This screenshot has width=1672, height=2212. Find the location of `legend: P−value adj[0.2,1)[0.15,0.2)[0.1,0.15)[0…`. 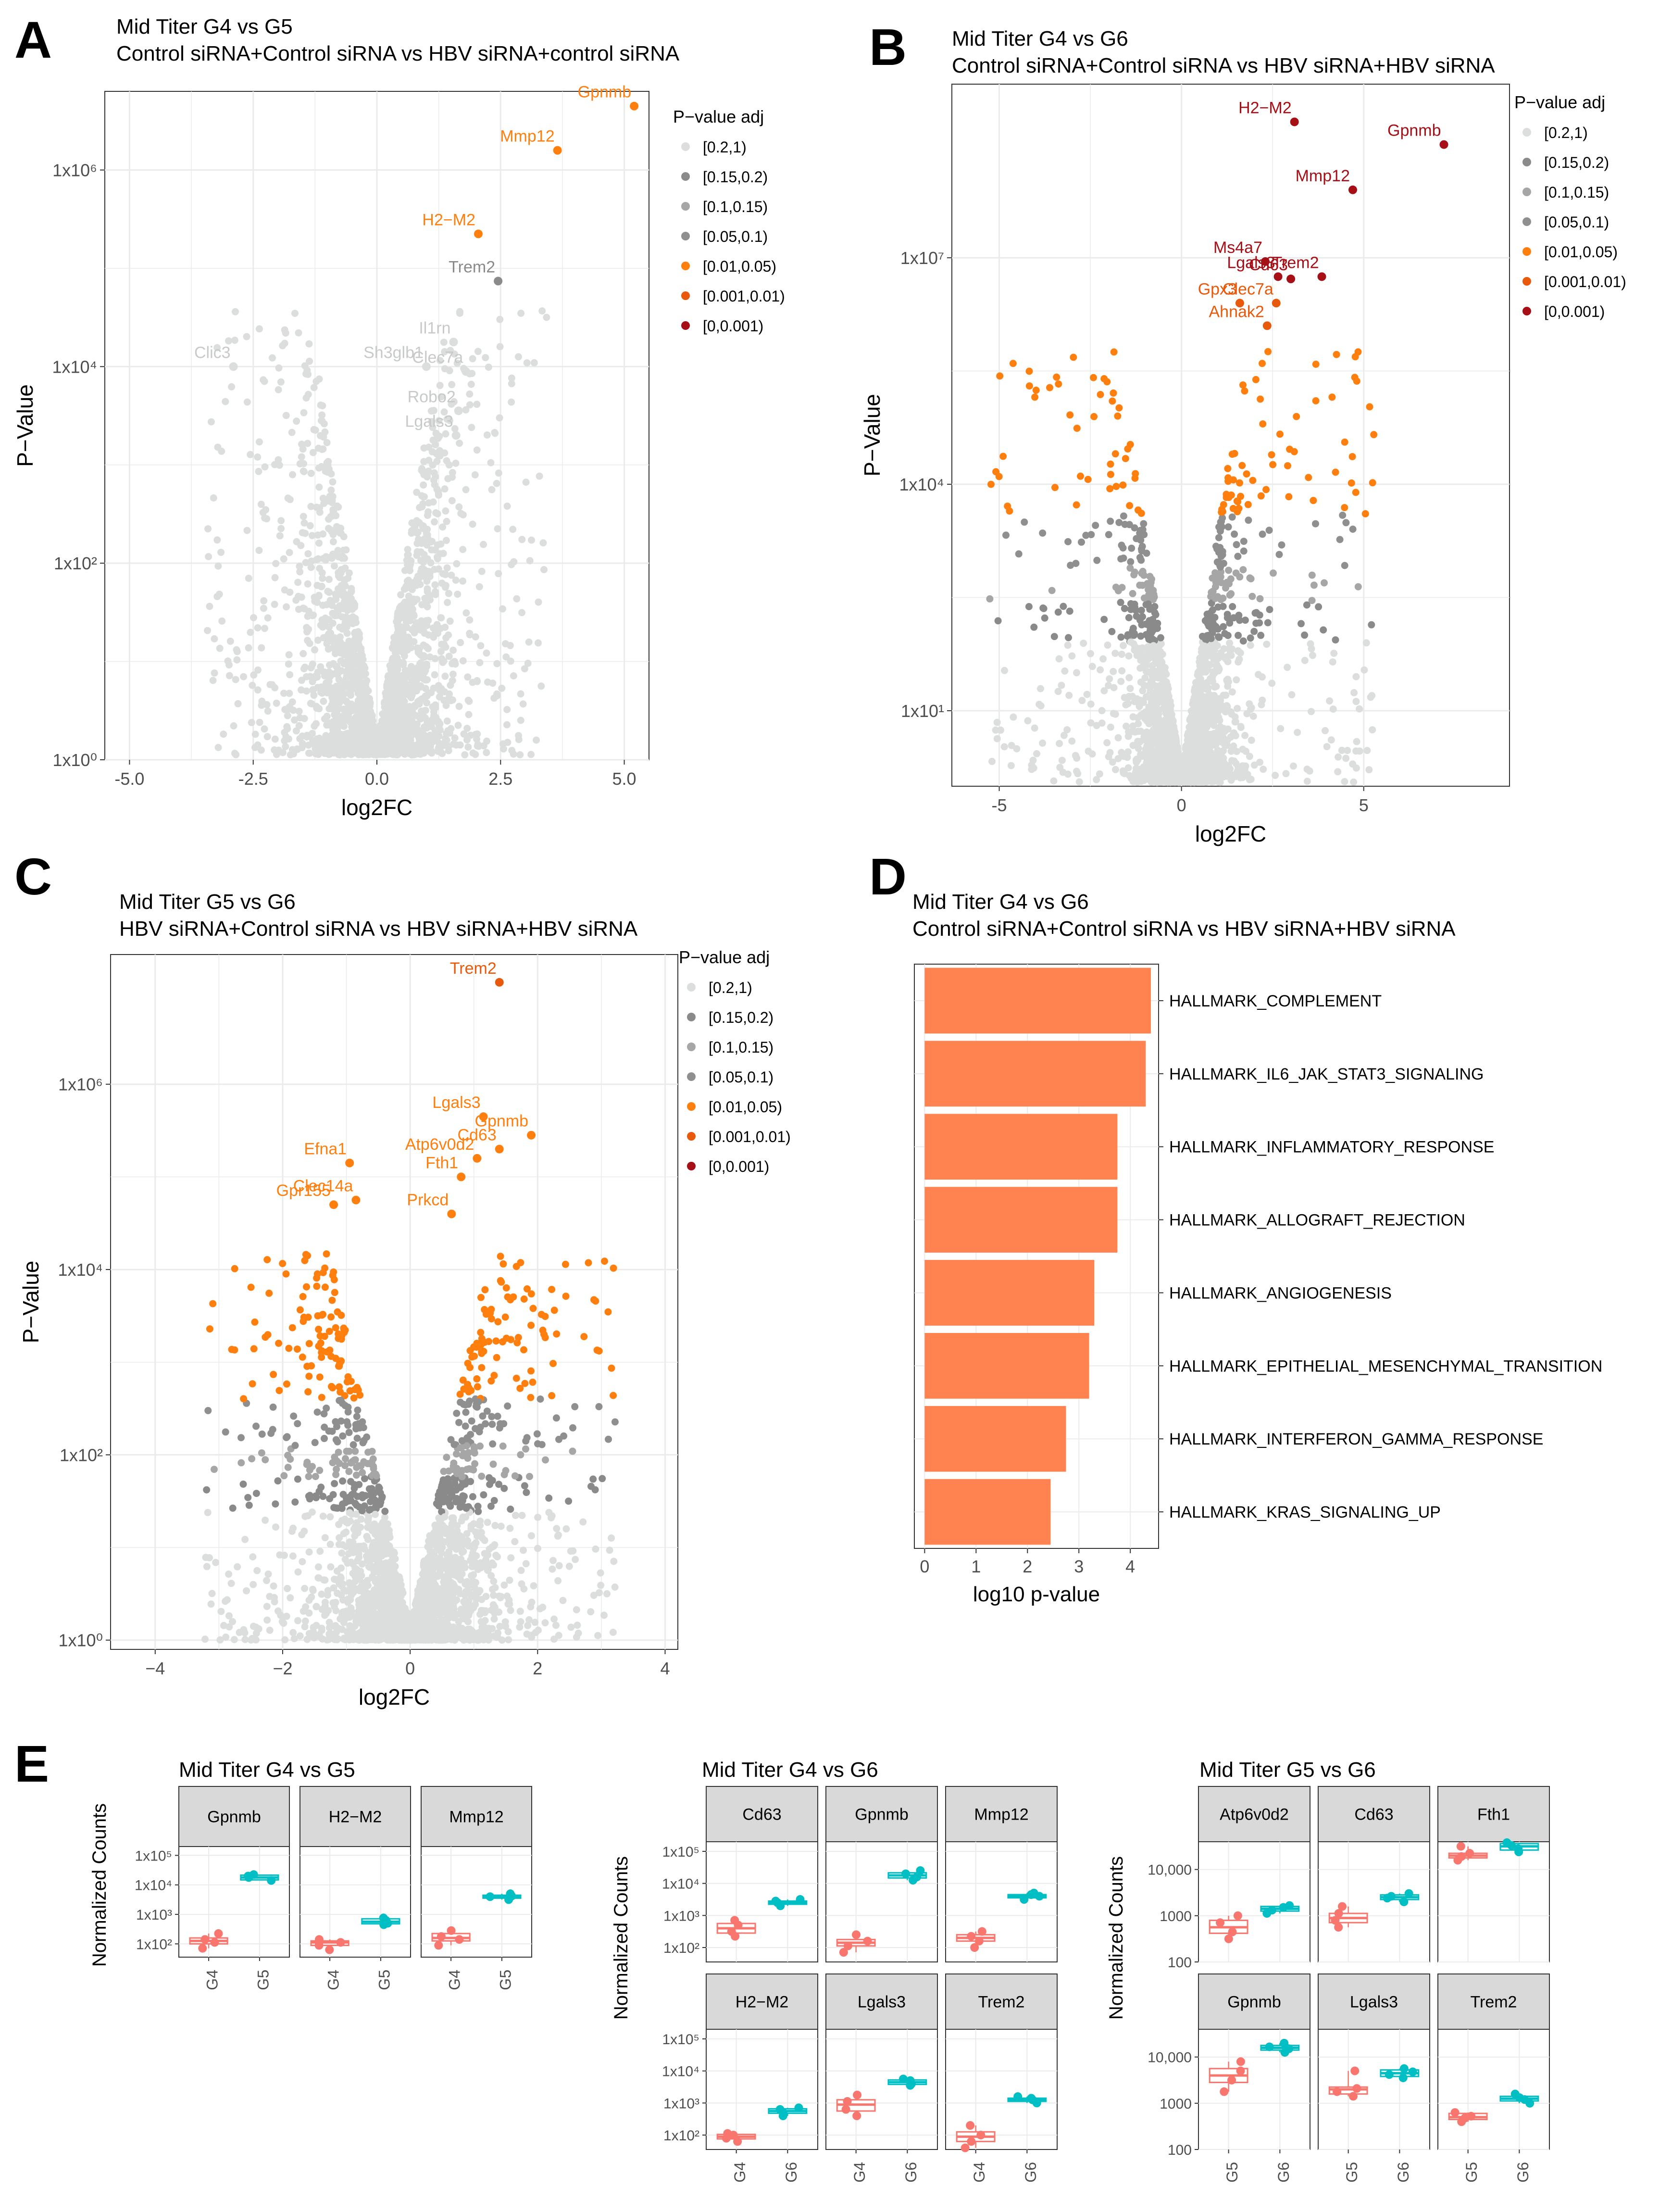

legend: P−value adj[0.2,1)[0.15,0.2)[0.1,0.15)[0… is located at coordinates (729, 221).